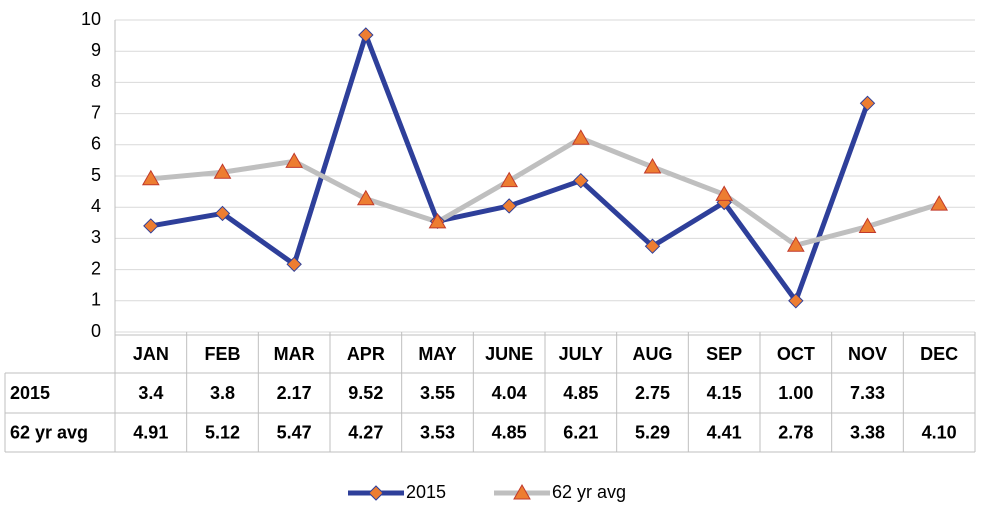 The image size is (987, 506). Describe the element at coordinates (150, 432) in the screenshot. I see `table-cell: 4.91` at that location.